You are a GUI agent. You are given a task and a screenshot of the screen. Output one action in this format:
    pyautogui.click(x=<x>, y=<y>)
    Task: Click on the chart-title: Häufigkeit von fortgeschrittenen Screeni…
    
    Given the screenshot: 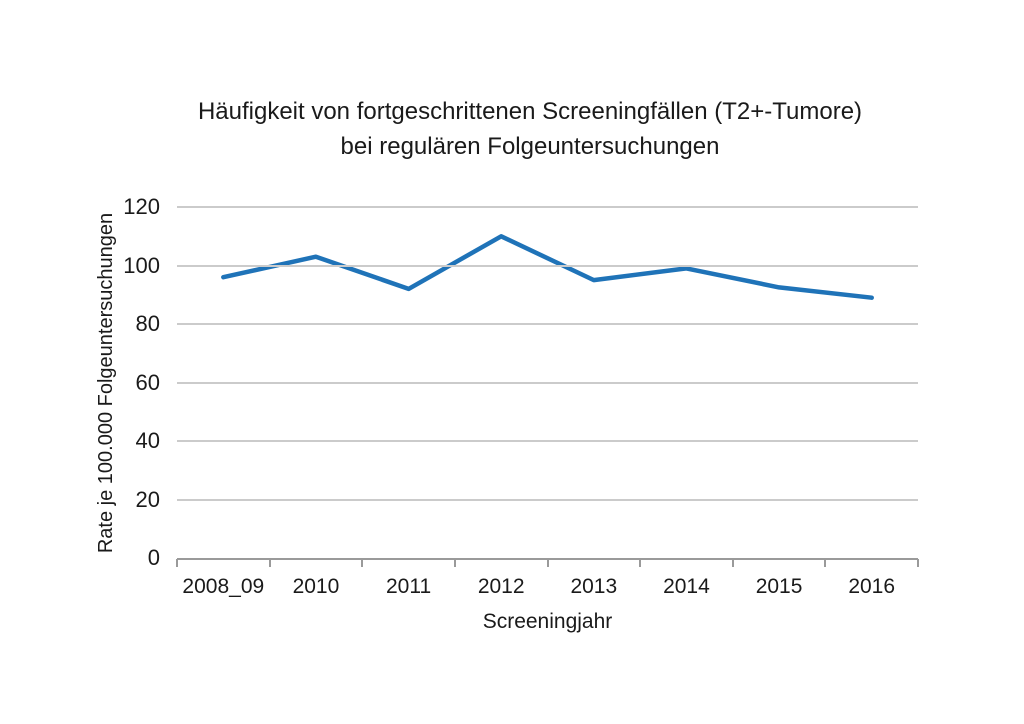 What is the action you would take?
    pyautogui.click(x=530, y=129)
    